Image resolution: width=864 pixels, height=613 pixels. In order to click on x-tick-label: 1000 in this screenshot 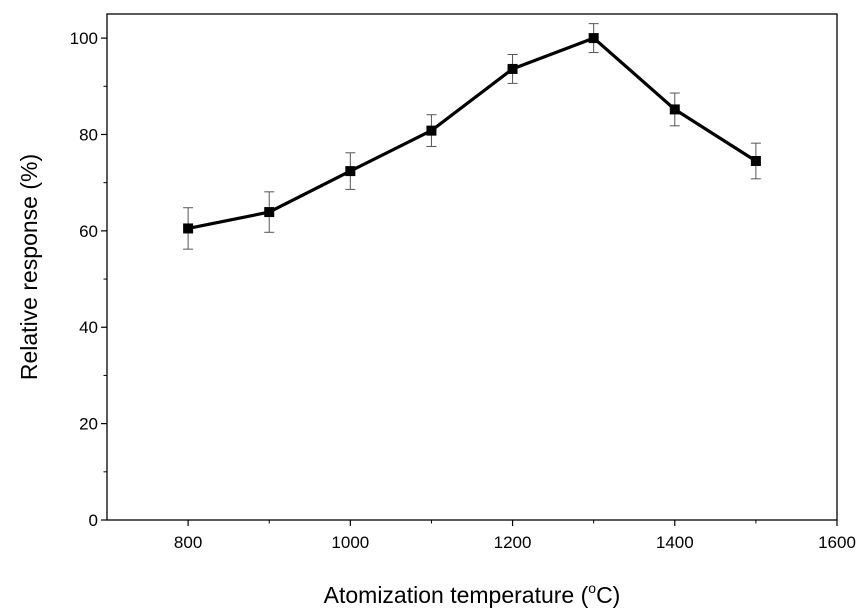, I will do `click(350, 542)`.